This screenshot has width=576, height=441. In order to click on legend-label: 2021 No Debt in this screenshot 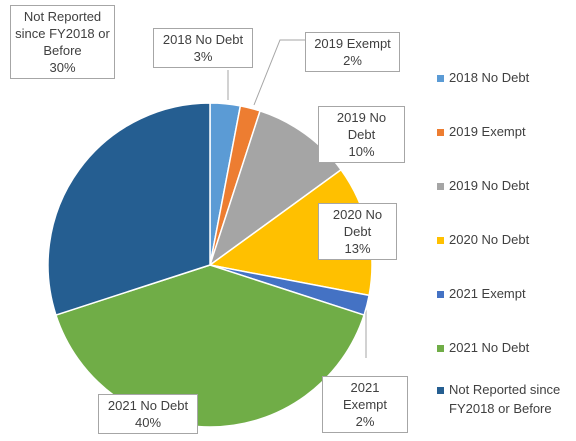, I will do `click(489, 347)`.